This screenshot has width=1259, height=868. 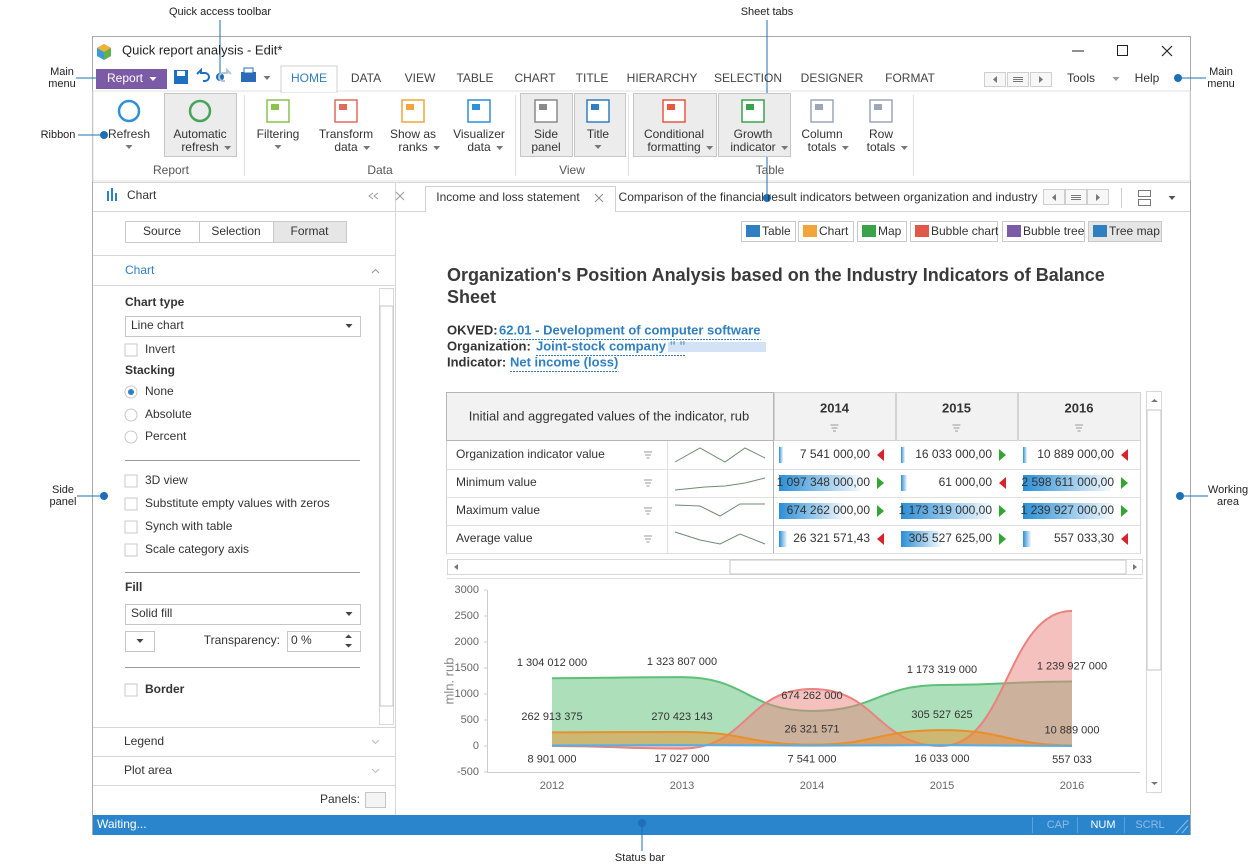 What do you see at coordinates (611, 345) in the screenshot?
I see `field-link: Joint-stock company " "` at bounding box center [611, 345].